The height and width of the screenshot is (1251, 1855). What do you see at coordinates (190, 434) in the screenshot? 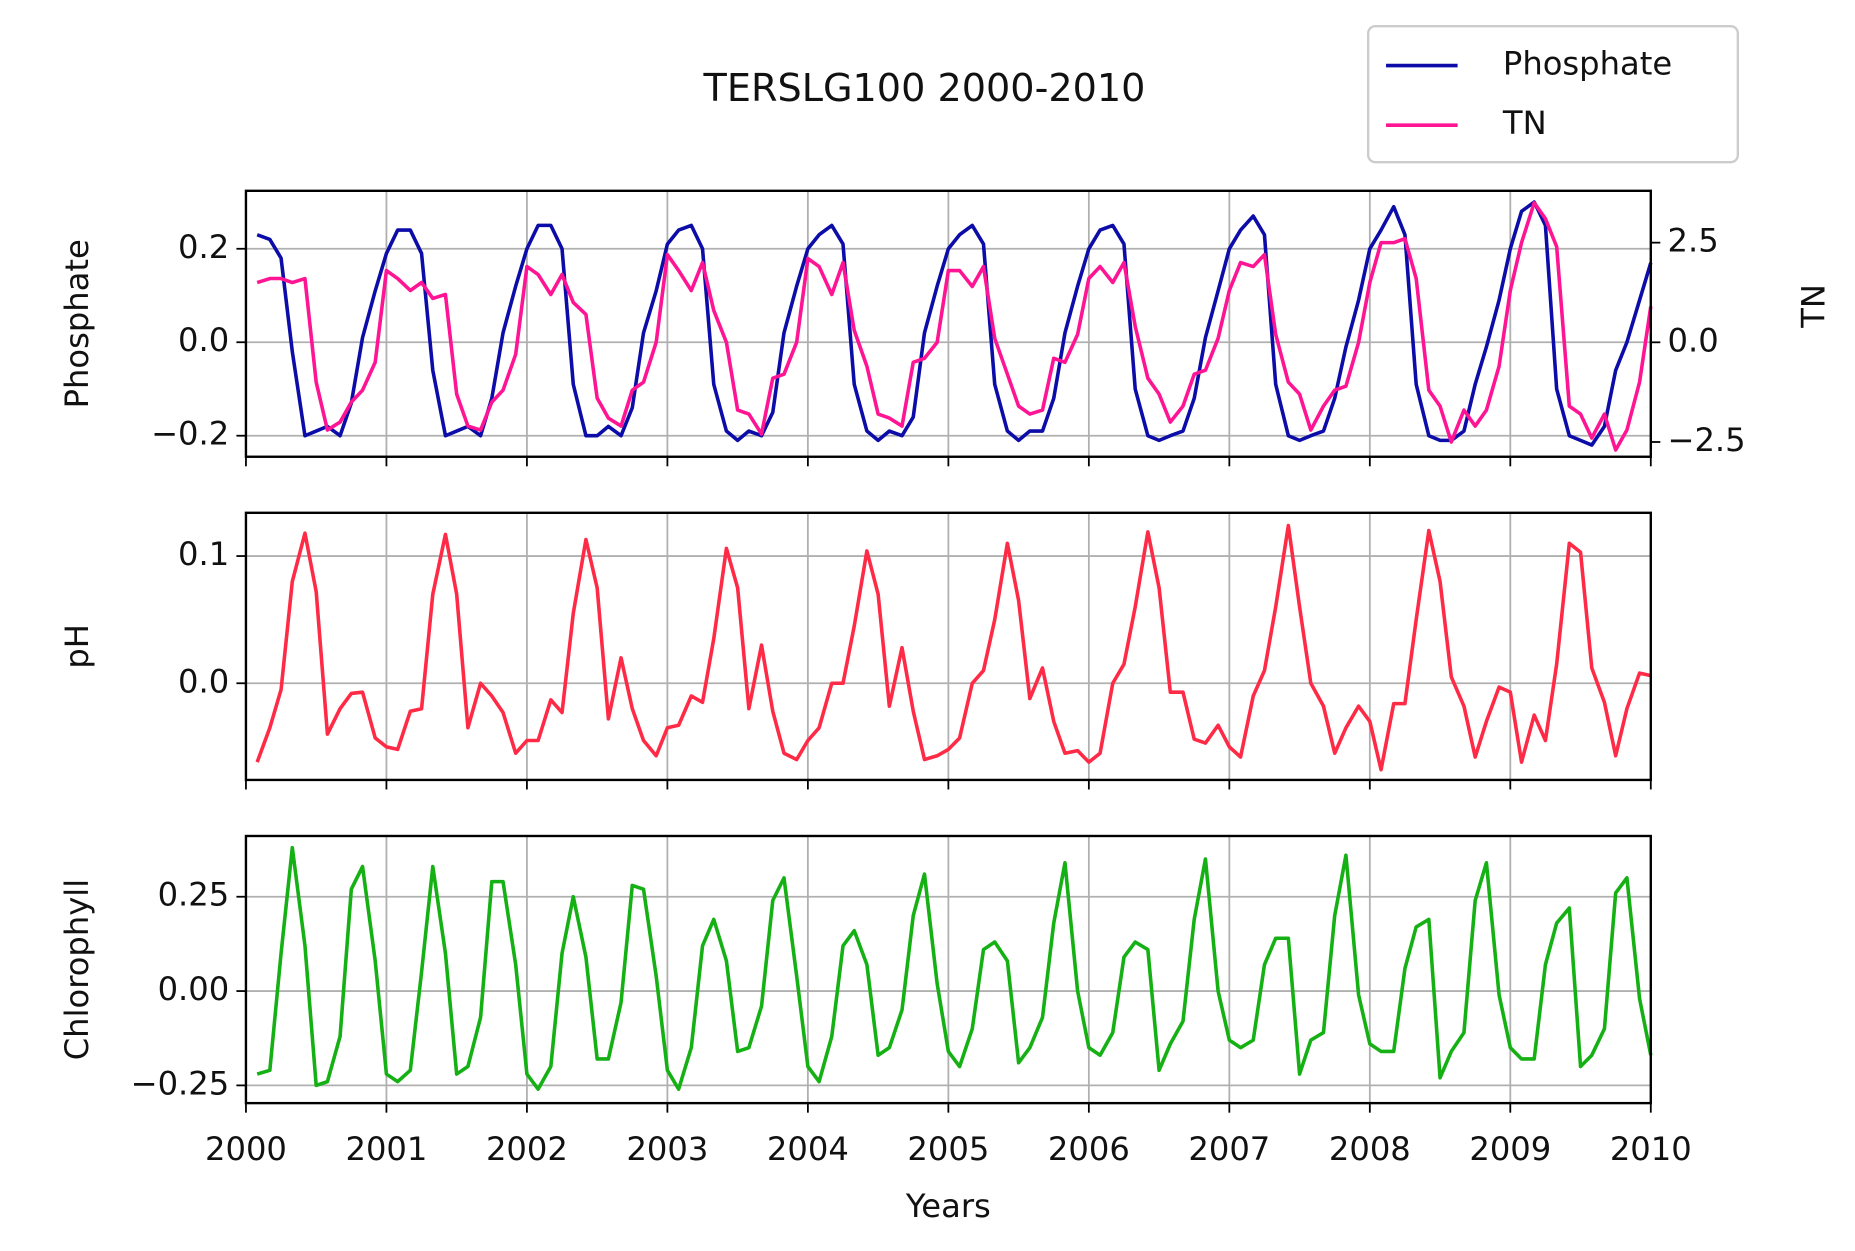
I see `y-tick-label: −0.2` at bounding box center [190, 434].